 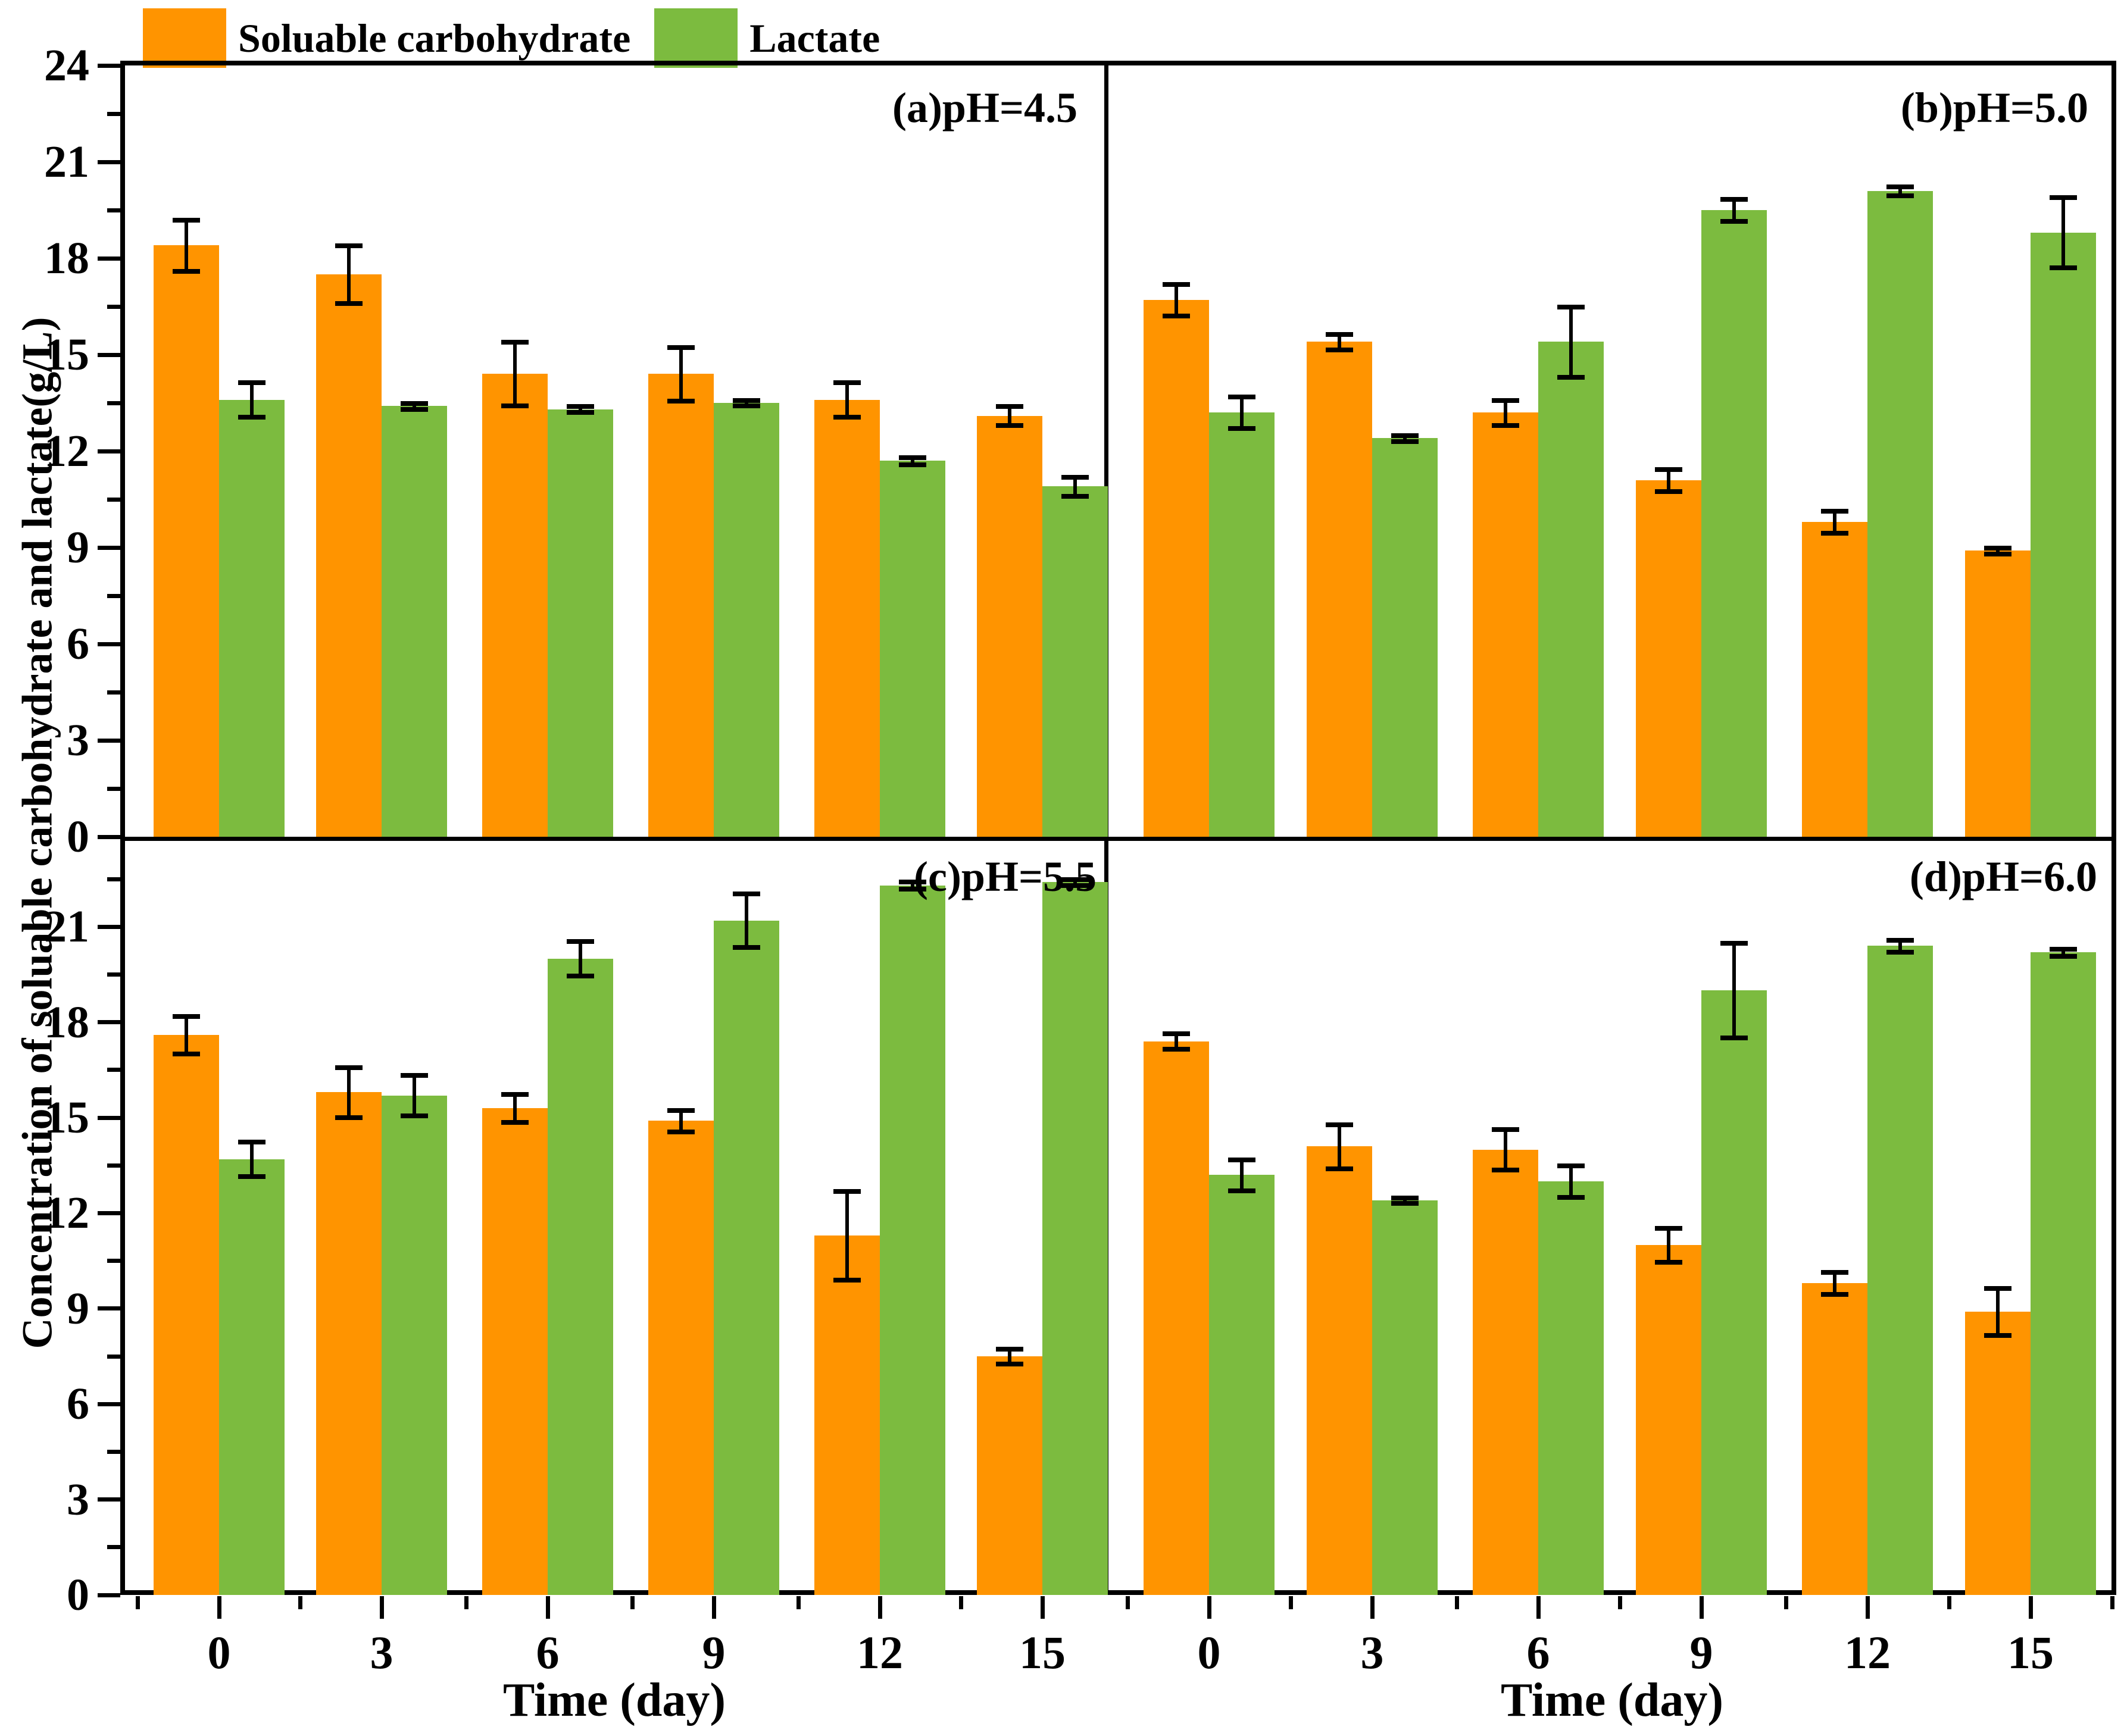 What do you see at coordinates (984, 108) in the screenshot?
I see `panel-label-a: (a)pH=4.5` at bounding box center [984, 108].